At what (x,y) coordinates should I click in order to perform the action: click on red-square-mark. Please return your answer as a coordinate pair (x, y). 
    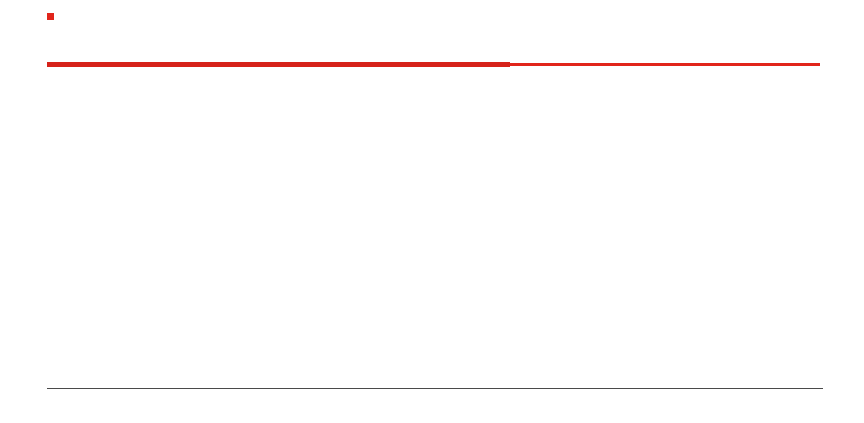
    Looking at the image, I should click on (50, 16).